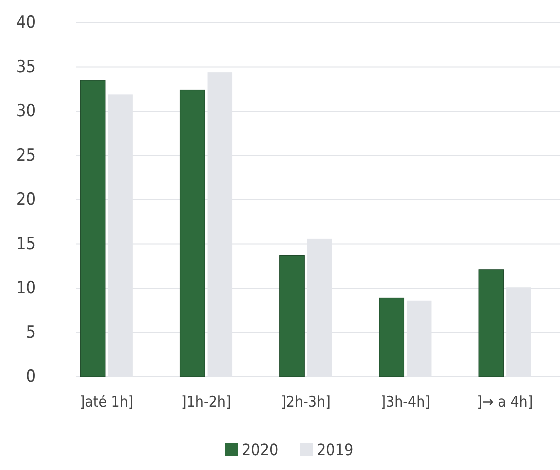  Describe the element at coordinates (405, 402) in the screenshot. I see `x-tick-label: ]3h-4h]` at that location.